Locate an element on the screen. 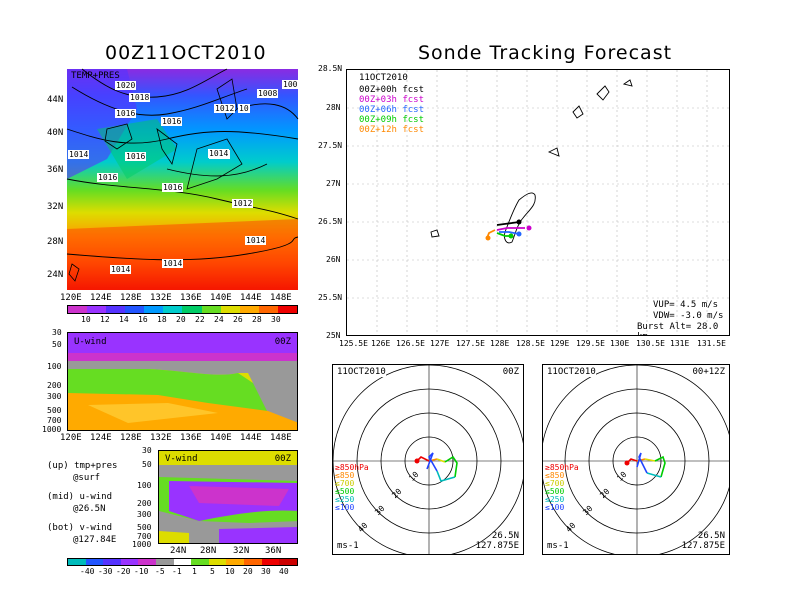 The height and width of the screenshot is (612, 792). vdw-readout: VDW= -3.0 m/s is located at coordinates (688, 316).